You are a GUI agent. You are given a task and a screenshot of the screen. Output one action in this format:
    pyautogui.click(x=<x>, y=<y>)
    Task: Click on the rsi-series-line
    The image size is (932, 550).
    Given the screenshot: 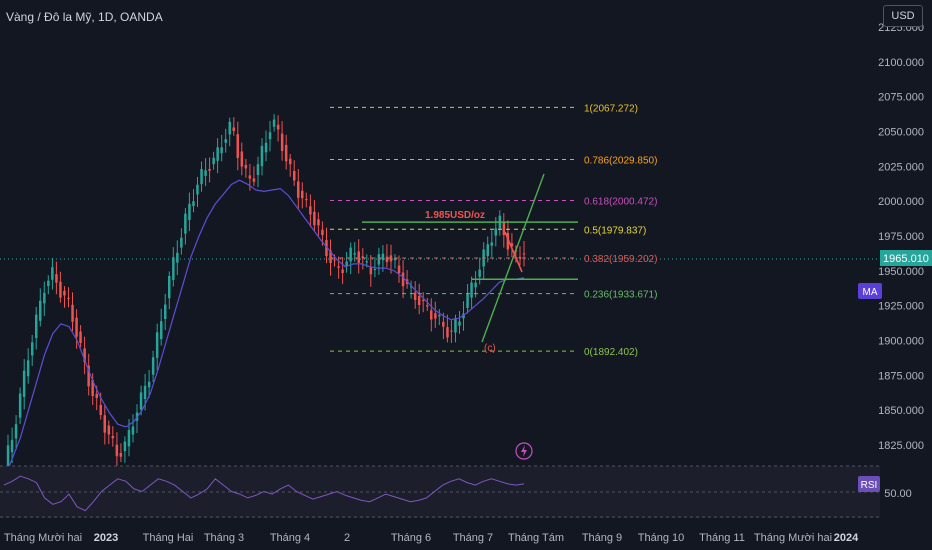 What is the action you would take?
    pyautogui.click(x=264, y=493)
    